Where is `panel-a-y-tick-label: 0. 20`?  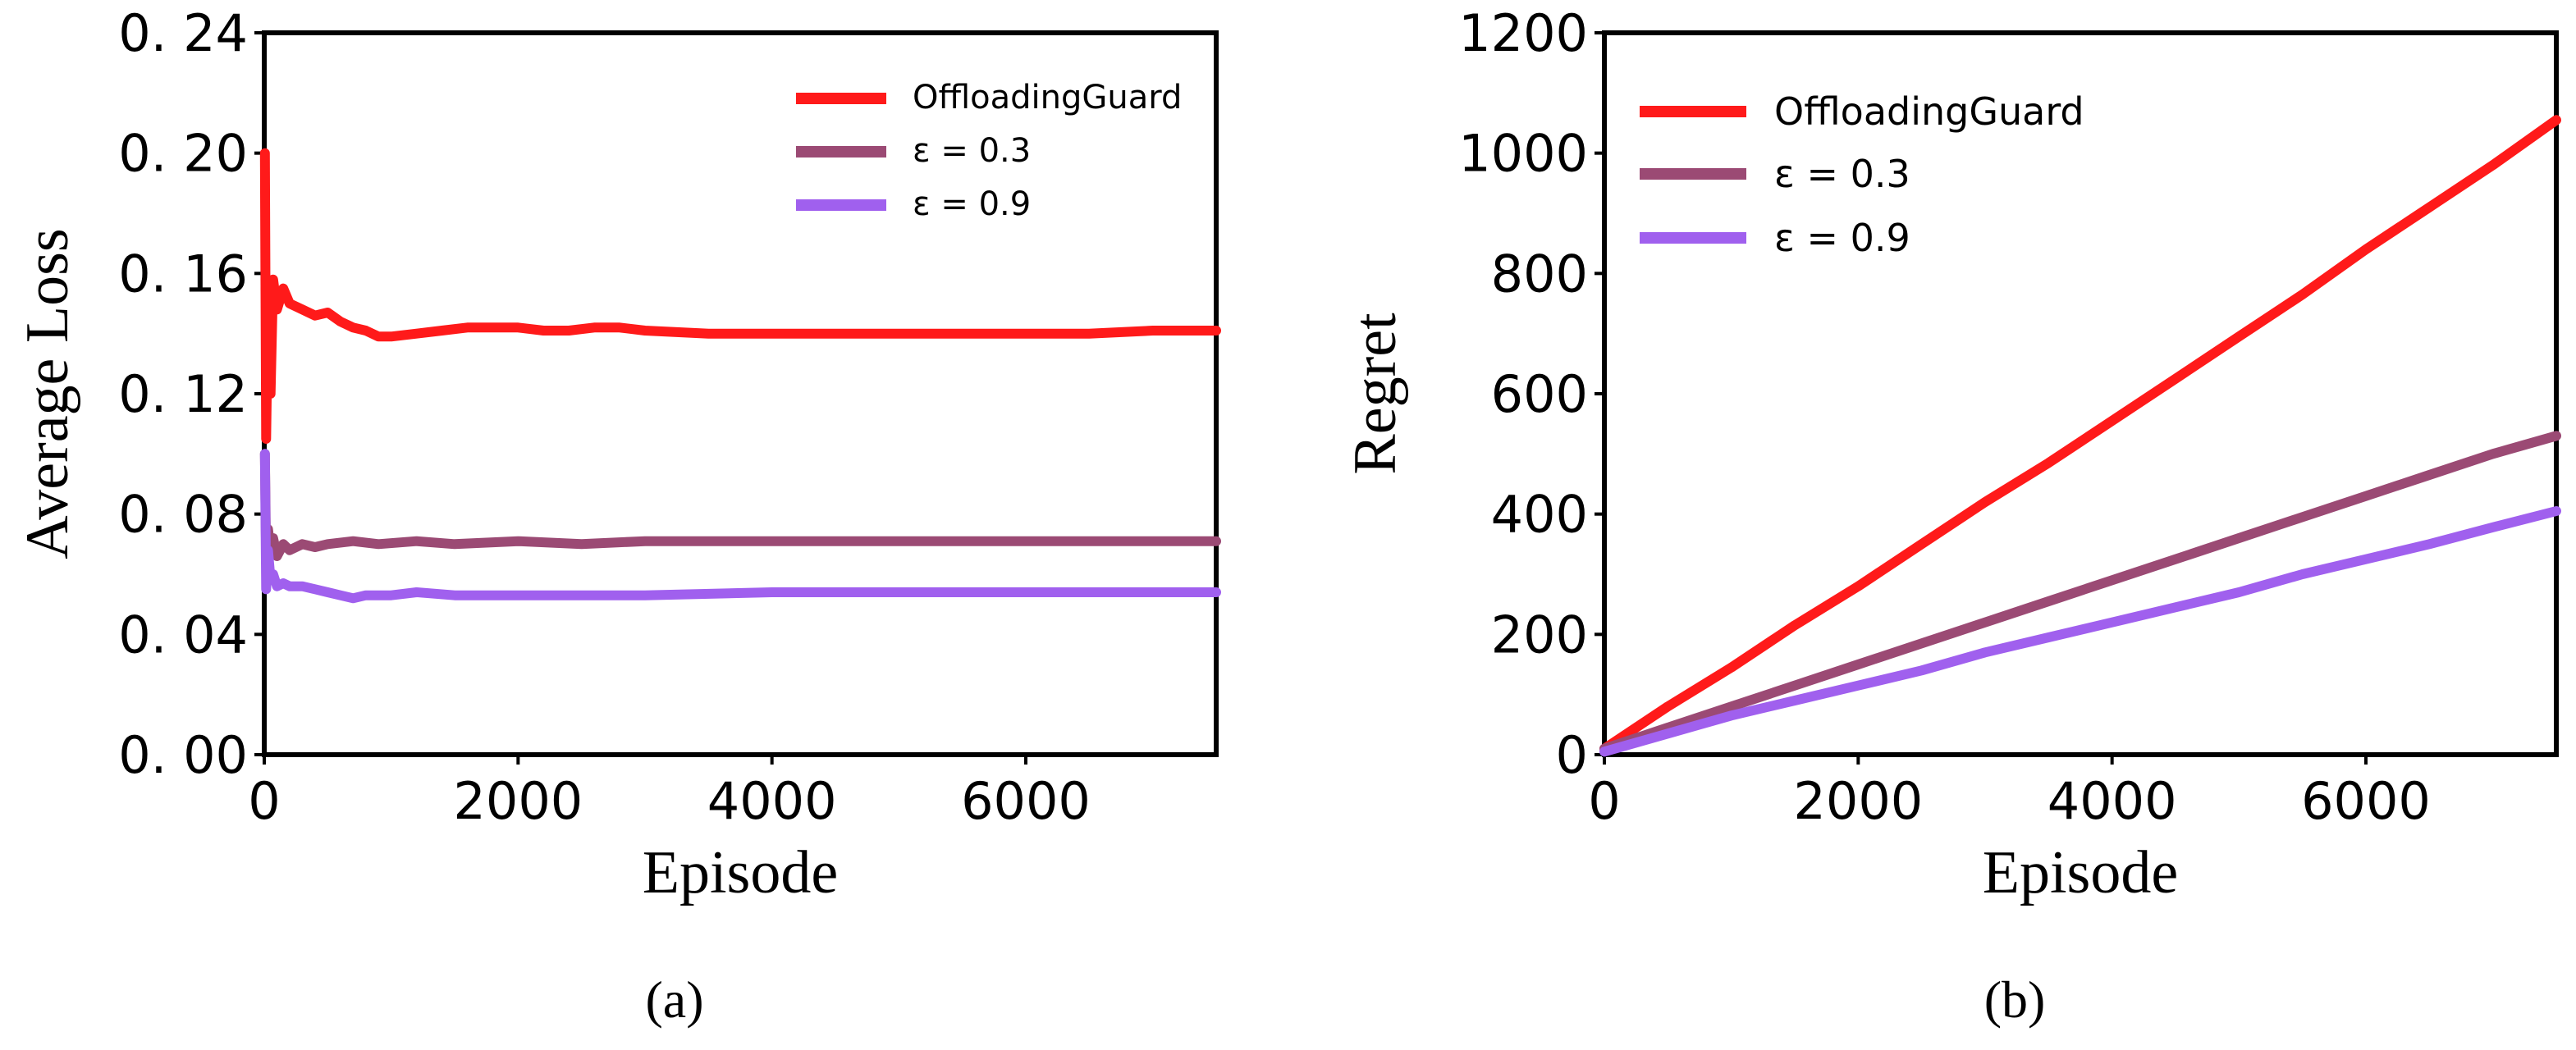 panel-a-y-tick-label: 0. 20 is located at coordinates (183, 154).